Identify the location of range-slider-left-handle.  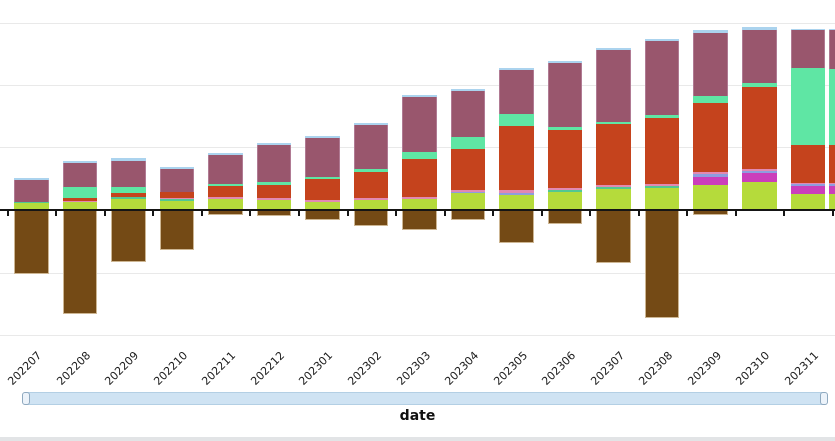
(26, 398).